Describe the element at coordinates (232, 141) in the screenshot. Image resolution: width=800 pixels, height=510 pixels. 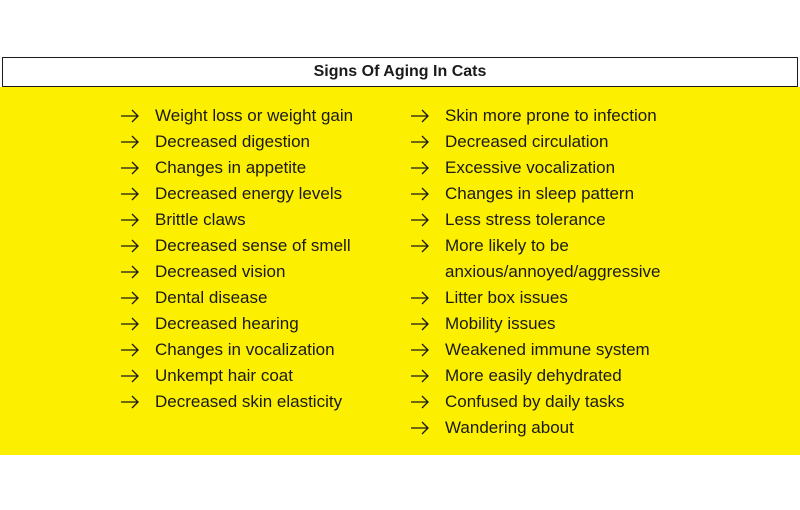
I see `item-text: Decreased digestion` at that location.